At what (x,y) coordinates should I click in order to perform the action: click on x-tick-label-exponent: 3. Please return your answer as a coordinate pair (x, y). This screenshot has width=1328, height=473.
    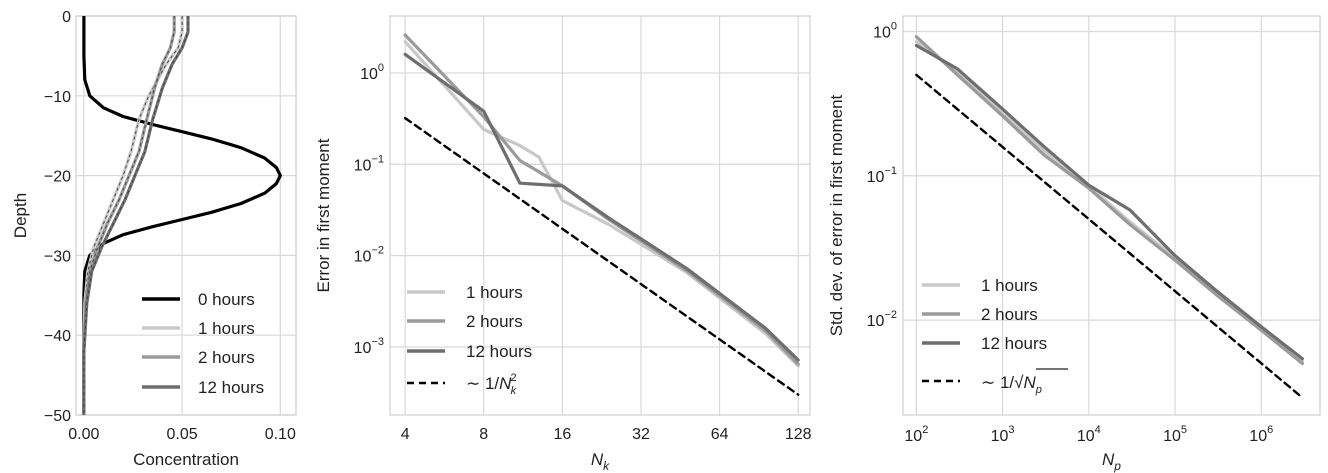
    Looking at the image, I should click on (1011, 430).